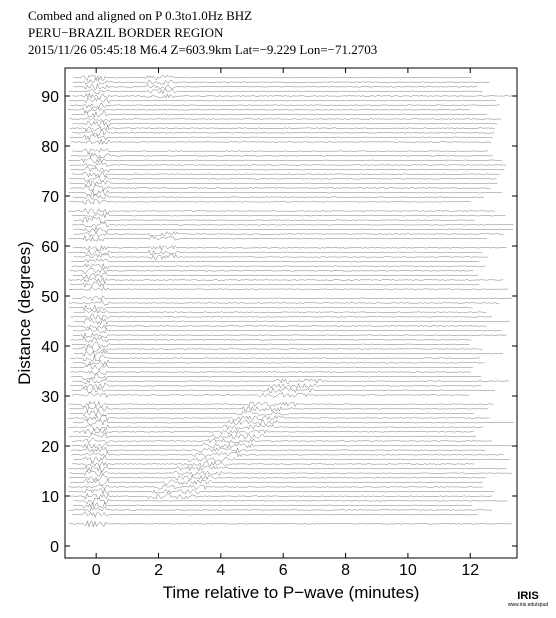  What do you see at coordinates (470, 570) in the screenshot?
I see `x-tick-label: 12` at bounding box center [470, 570].